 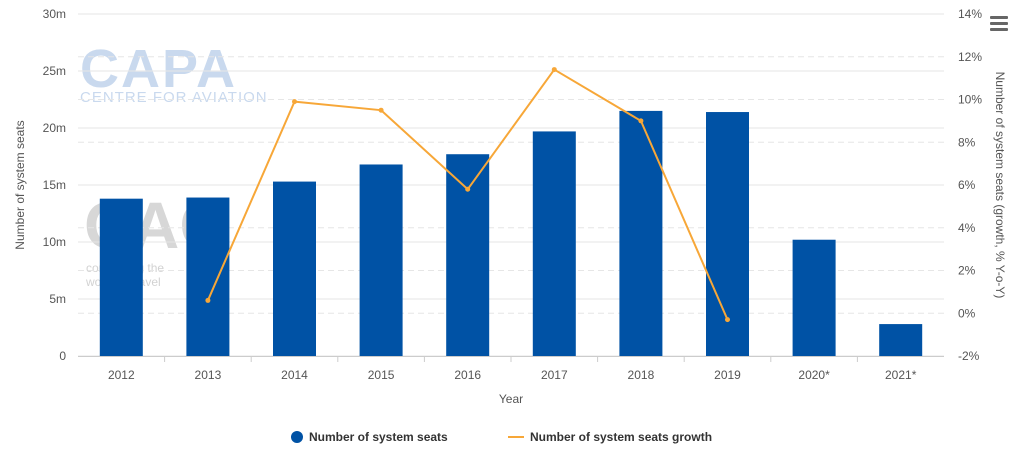 What do you see at coordinates (378, 437) in the screenshot?
I see `legend-label-seats: Number of system seats` at bounding box center [378, 437].